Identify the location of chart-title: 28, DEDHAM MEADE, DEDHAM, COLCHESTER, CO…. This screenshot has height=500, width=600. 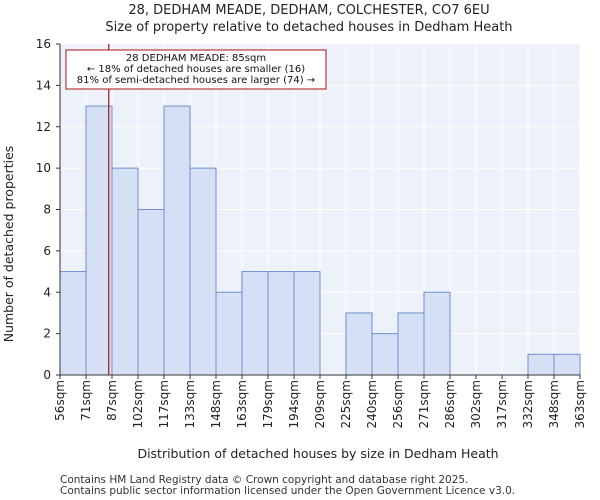
(308, 19).